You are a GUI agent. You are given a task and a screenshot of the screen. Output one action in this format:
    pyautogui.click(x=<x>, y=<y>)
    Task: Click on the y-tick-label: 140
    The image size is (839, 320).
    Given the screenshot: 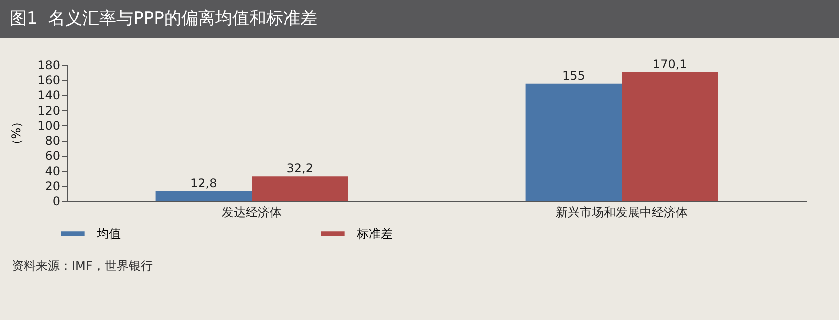 What is the action you would take?
    pyautogui.click(x=49, y=95)
    